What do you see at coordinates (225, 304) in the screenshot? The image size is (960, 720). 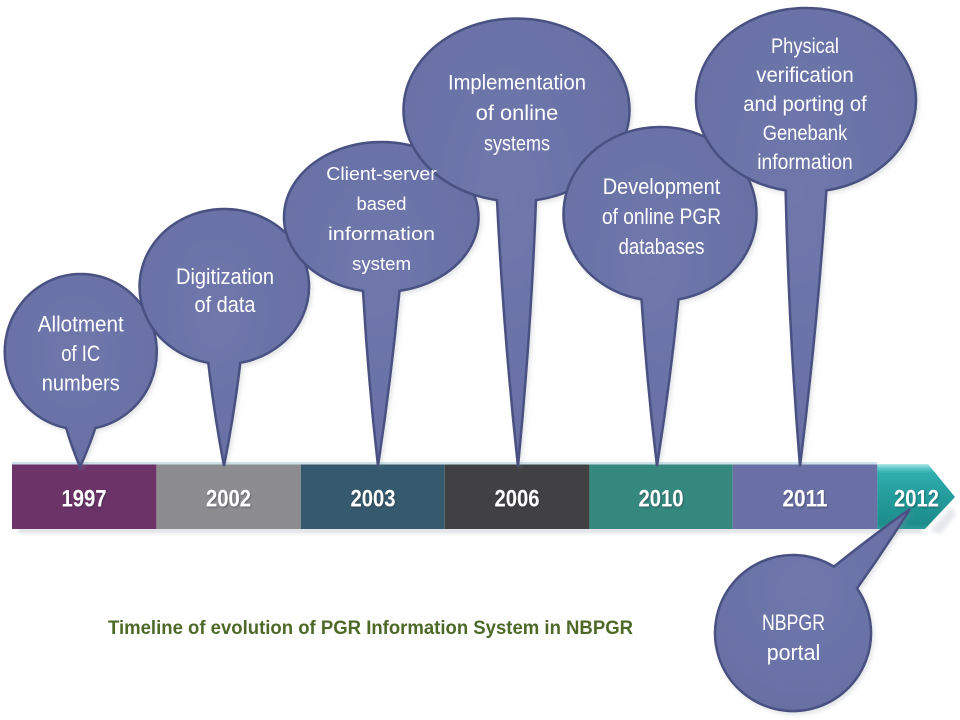 I see `svg-text: of data` at bounding box center [225, 304].